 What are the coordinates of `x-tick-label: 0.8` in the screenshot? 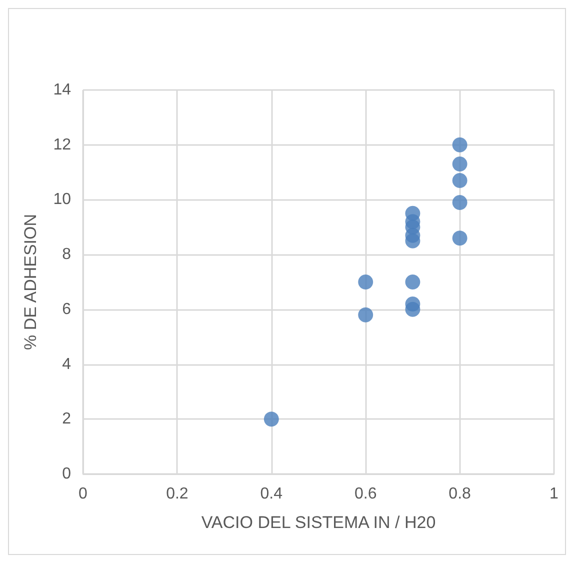 It's located at (460, 494).